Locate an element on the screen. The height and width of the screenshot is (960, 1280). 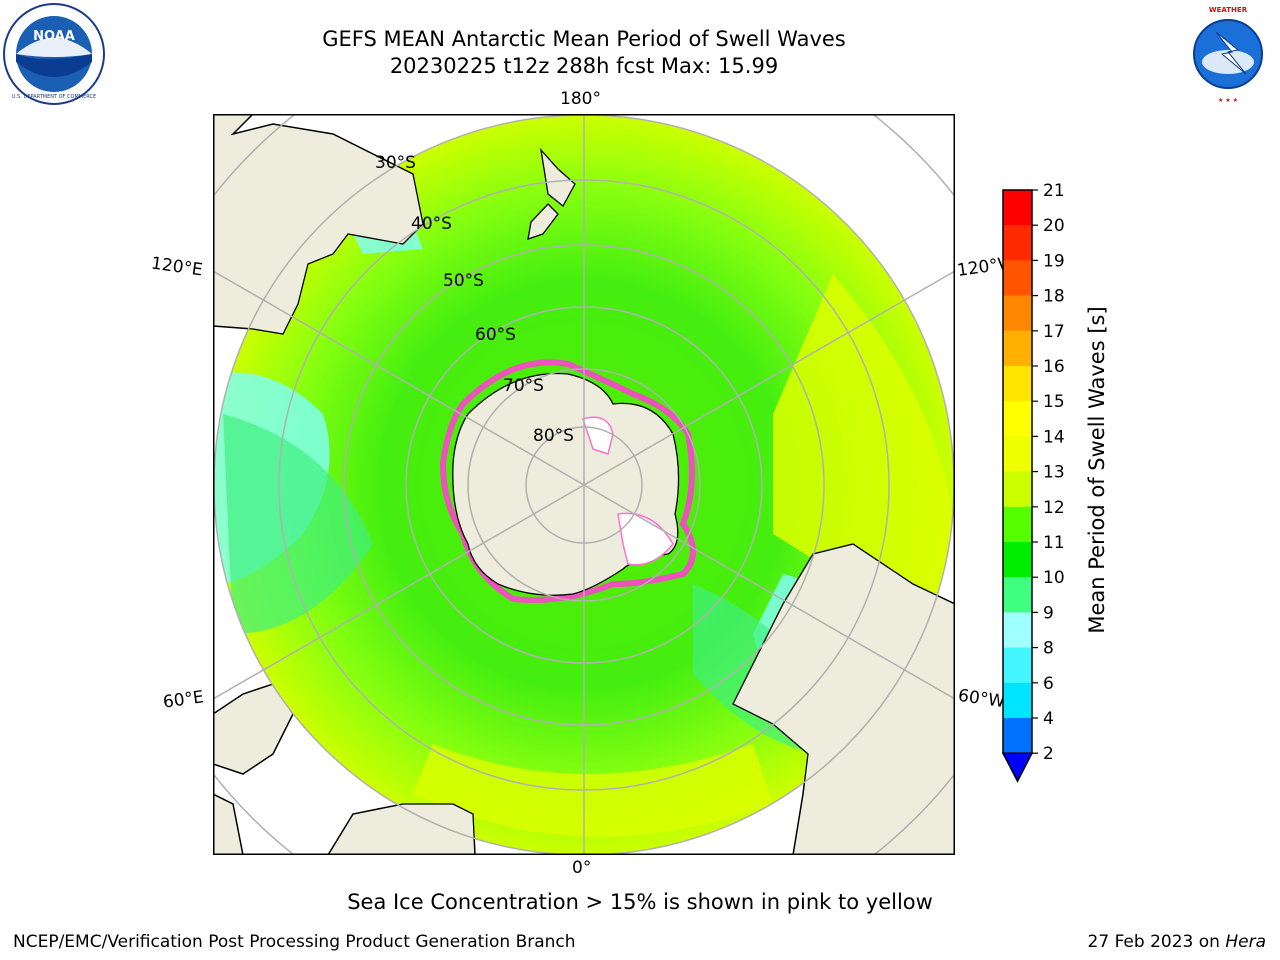
colorbar-tick-label: 15 is located at coordinates (1054, 402).